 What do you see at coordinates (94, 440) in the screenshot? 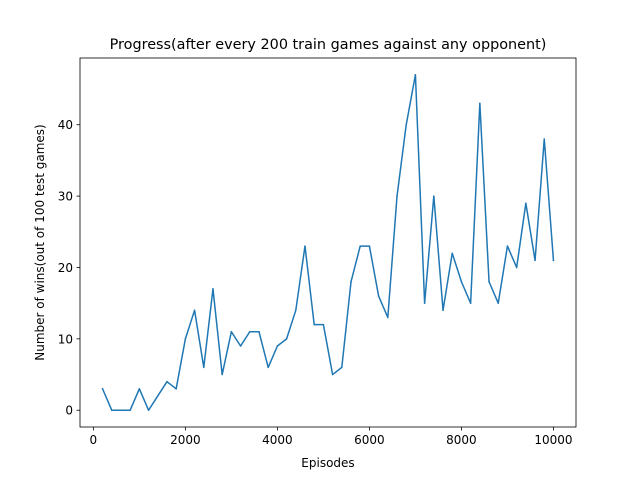
I see `x-tick-label: 0` at bounding box center [94, 440].